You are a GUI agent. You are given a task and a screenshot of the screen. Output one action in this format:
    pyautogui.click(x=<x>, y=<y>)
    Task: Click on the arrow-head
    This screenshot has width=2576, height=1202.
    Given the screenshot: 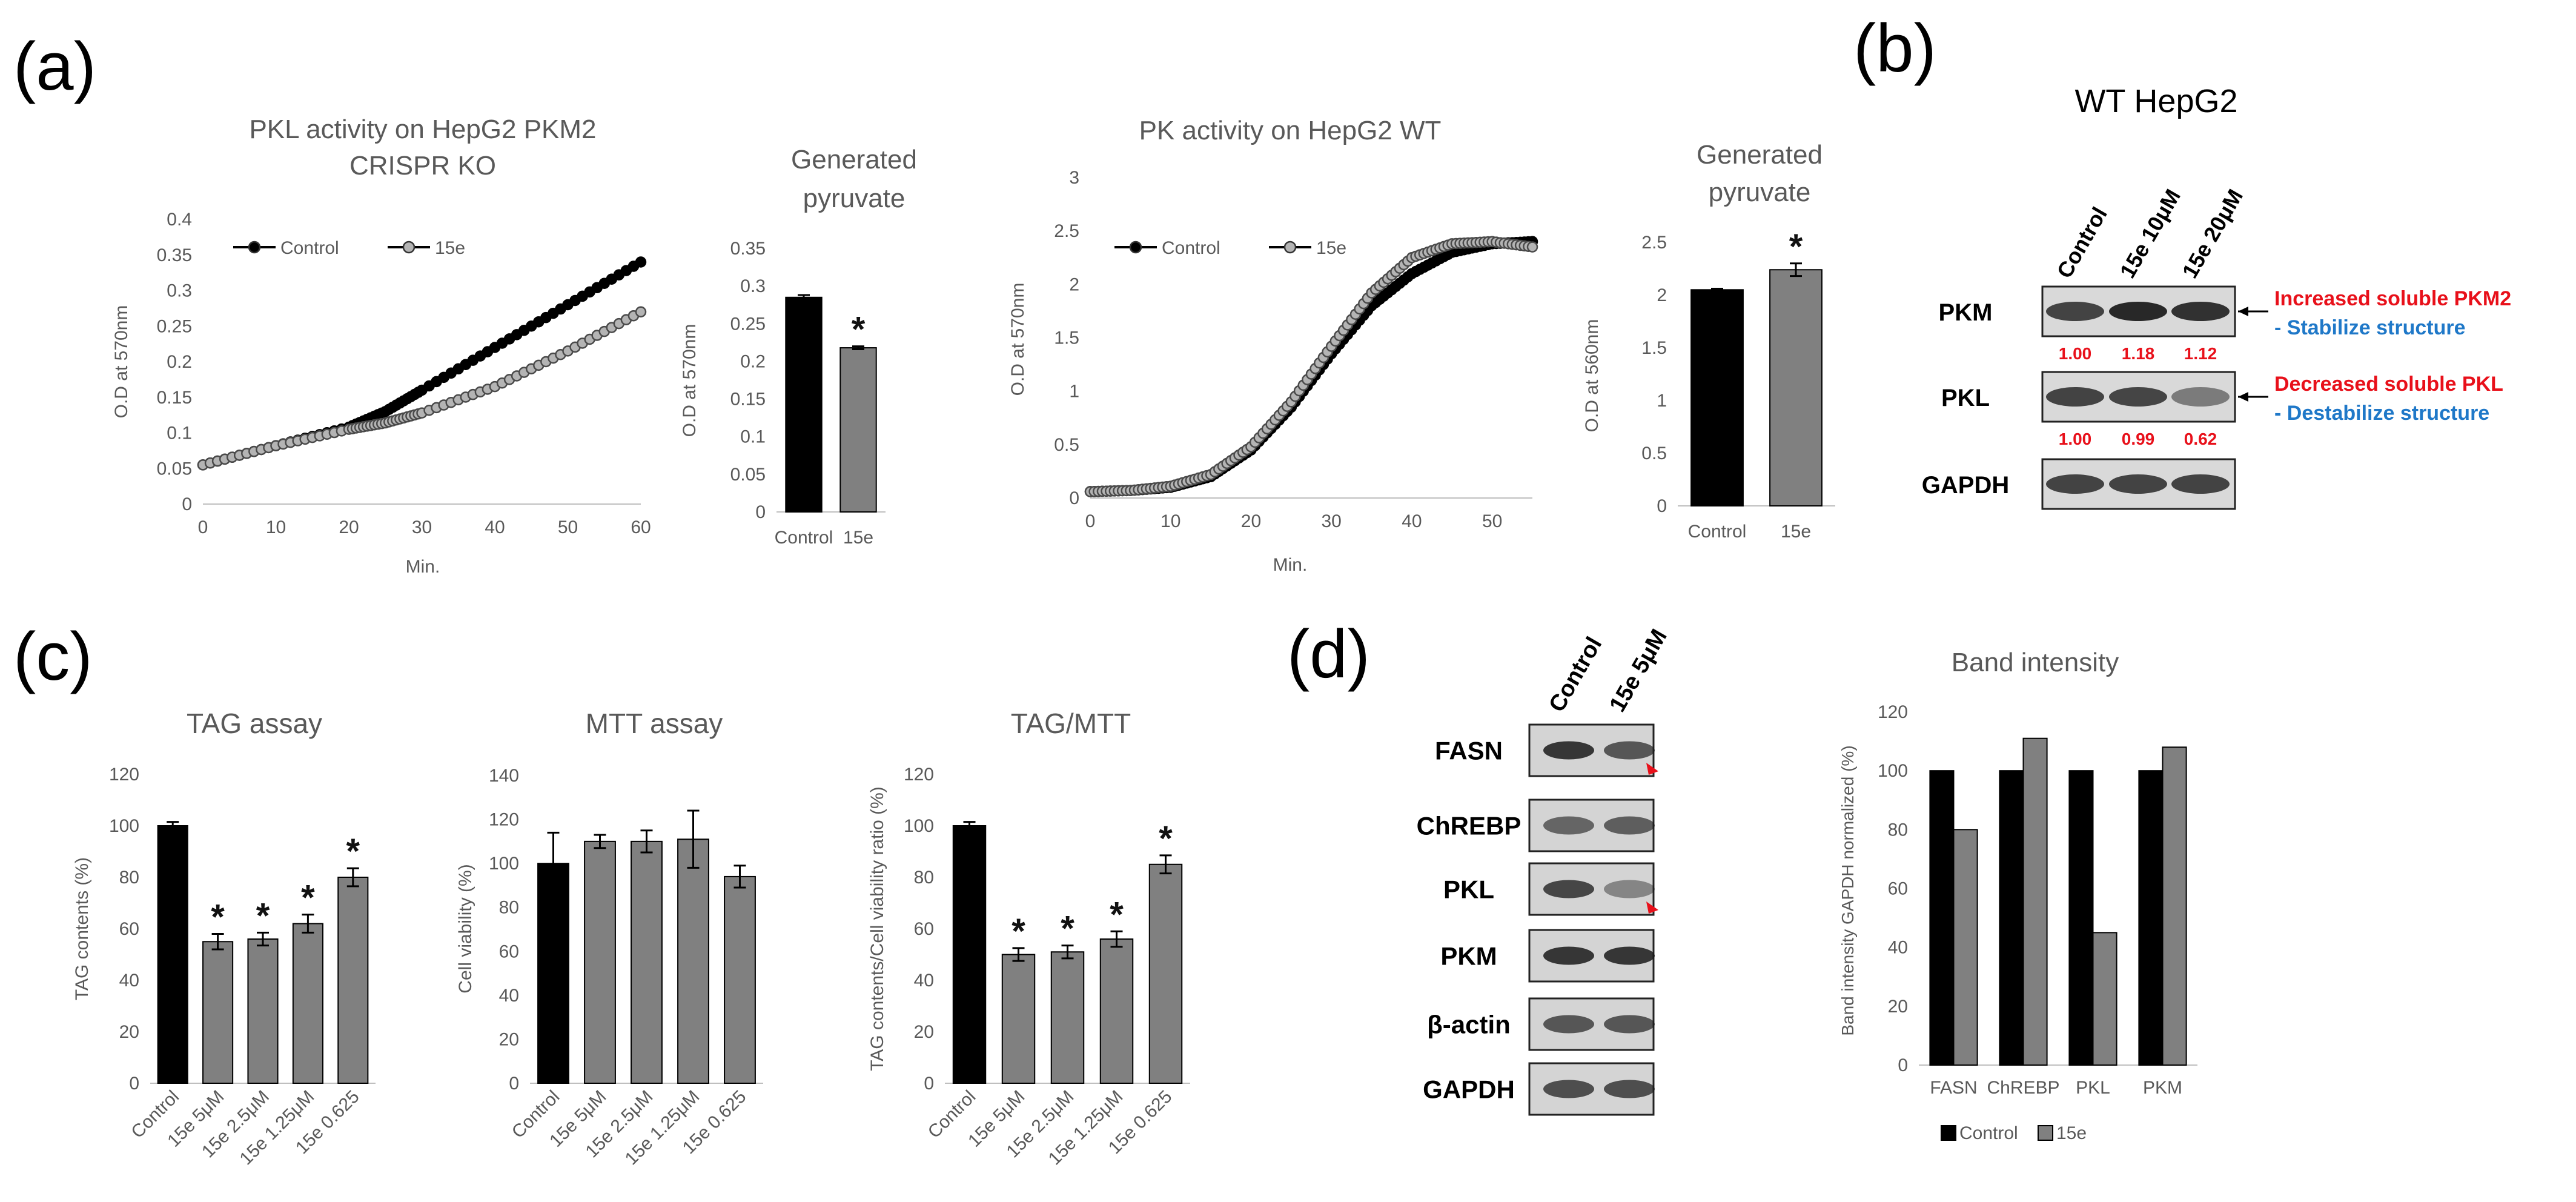 What is the action you would take?
    pyautogui.click(x=2243, y=397)
    